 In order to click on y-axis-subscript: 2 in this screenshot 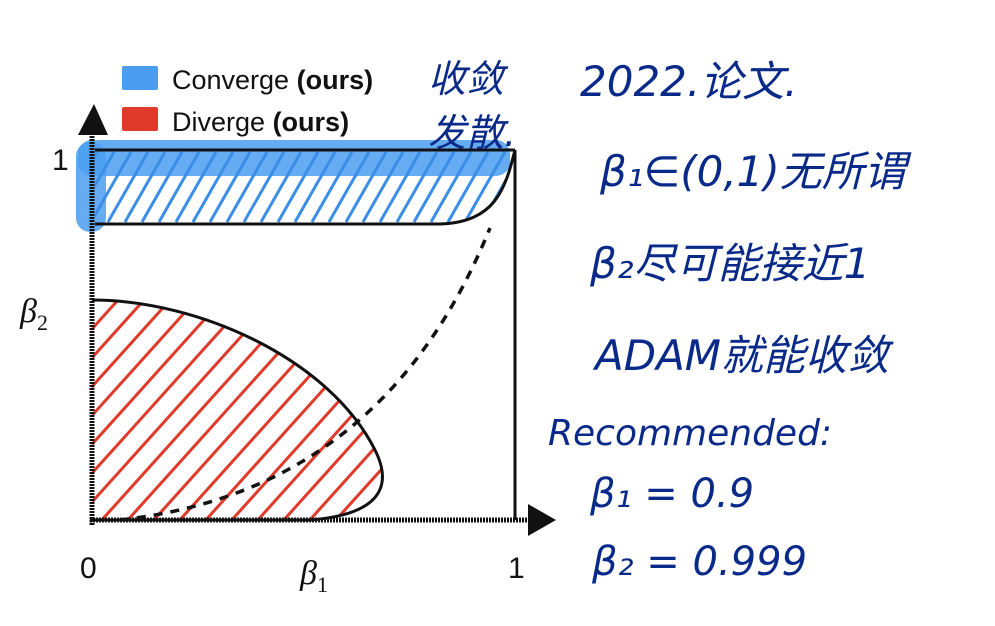, I will do `click(42, 322)`.